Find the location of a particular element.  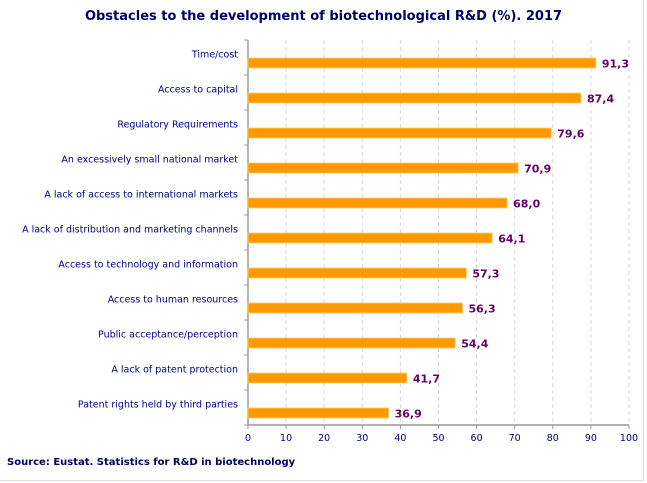

x-tick-label: 40 is located at coordinates (400, 438).